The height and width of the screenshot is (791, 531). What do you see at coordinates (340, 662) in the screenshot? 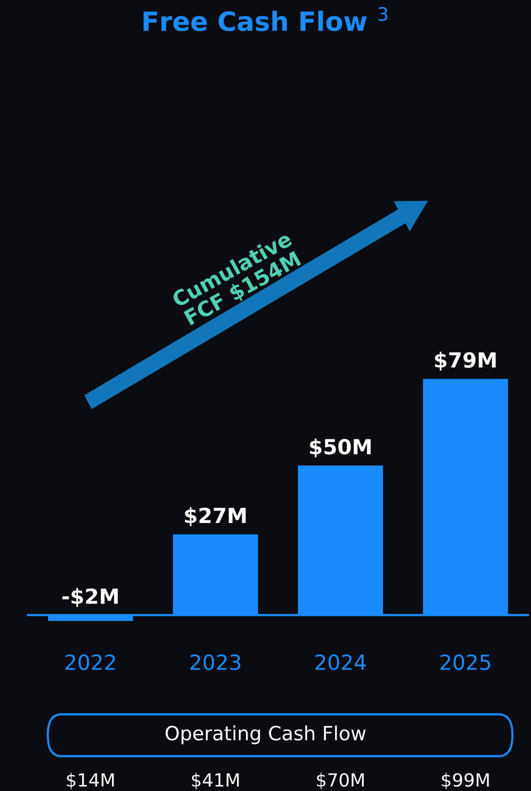
I see `x-tick-label: 2024` at bounding box center [340, 662].